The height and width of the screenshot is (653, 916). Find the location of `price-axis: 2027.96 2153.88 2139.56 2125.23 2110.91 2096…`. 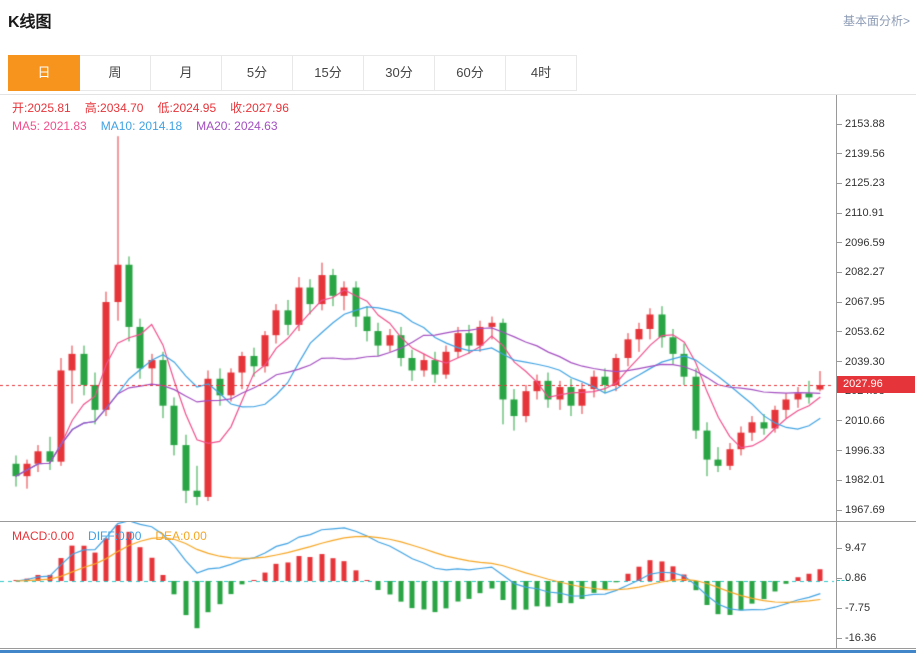

price-axis: 2027.96 2153.88 2139.56 2125.23 2110.91 2096… is located at coordinates (876, 326).